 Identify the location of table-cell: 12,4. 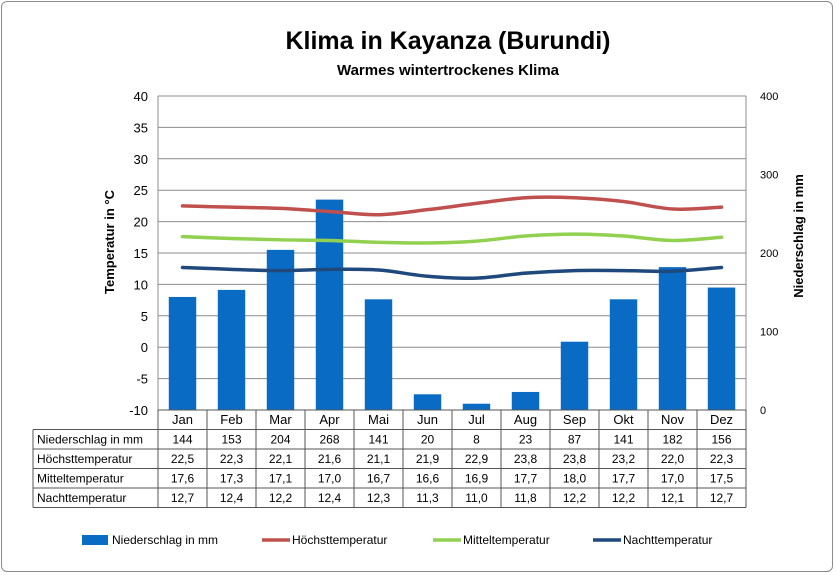
(330, 498).